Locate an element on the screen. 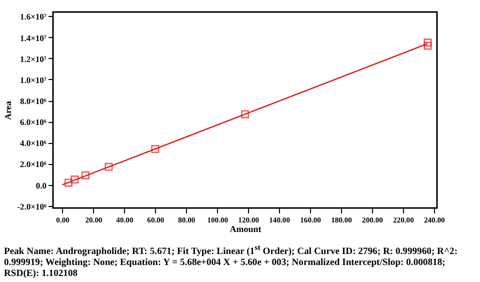 This screenshot has height=282, width=480. text: Peak Name: Andrographolide; RT: 5.671; Fit Type: Linear (1$^{st}$ Order); Cal Curve ID: 2796; R: 0.999960; R^2: 0.999919; Weighting: None; Equation: Y = 5.68e+004 X + 5.60e + 003; Normalized Intercept/Slop: 0.000818; RSD(E): 1.102108 is located at coordinates (231, 261).